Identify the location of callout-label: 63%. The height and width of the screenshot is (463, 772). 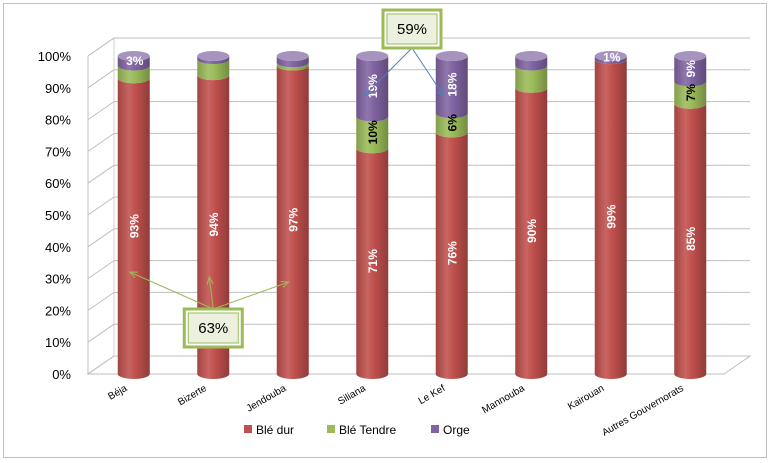
(213, 328).